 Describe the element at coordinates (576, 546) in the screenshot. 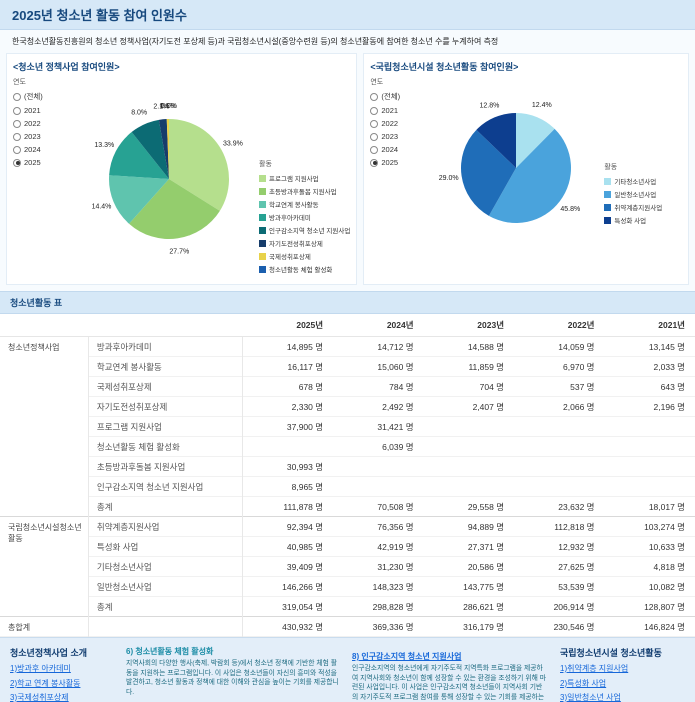

I see `cell-value: 12,932 명` at that location.